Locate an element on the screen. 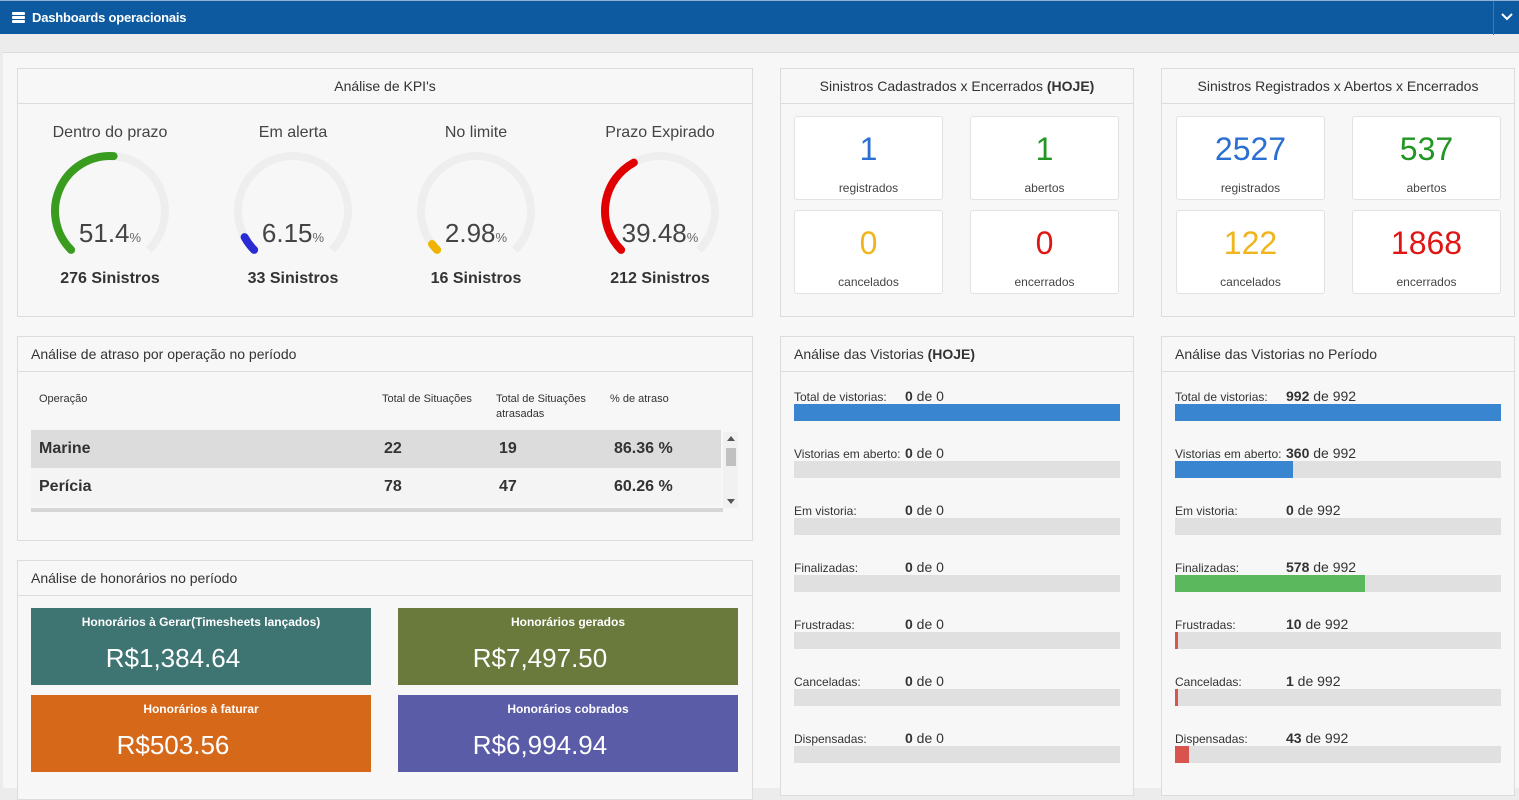  fee-tile-generated: Honorários gerados R$7,497.50 is located at coordinates (568, 646).